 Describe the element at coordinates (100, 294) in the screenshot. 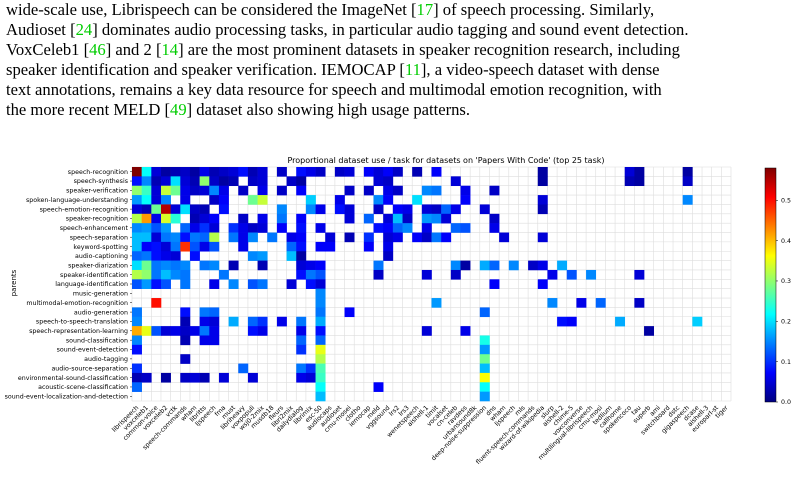

I see `row-label: music-generation` at that location.